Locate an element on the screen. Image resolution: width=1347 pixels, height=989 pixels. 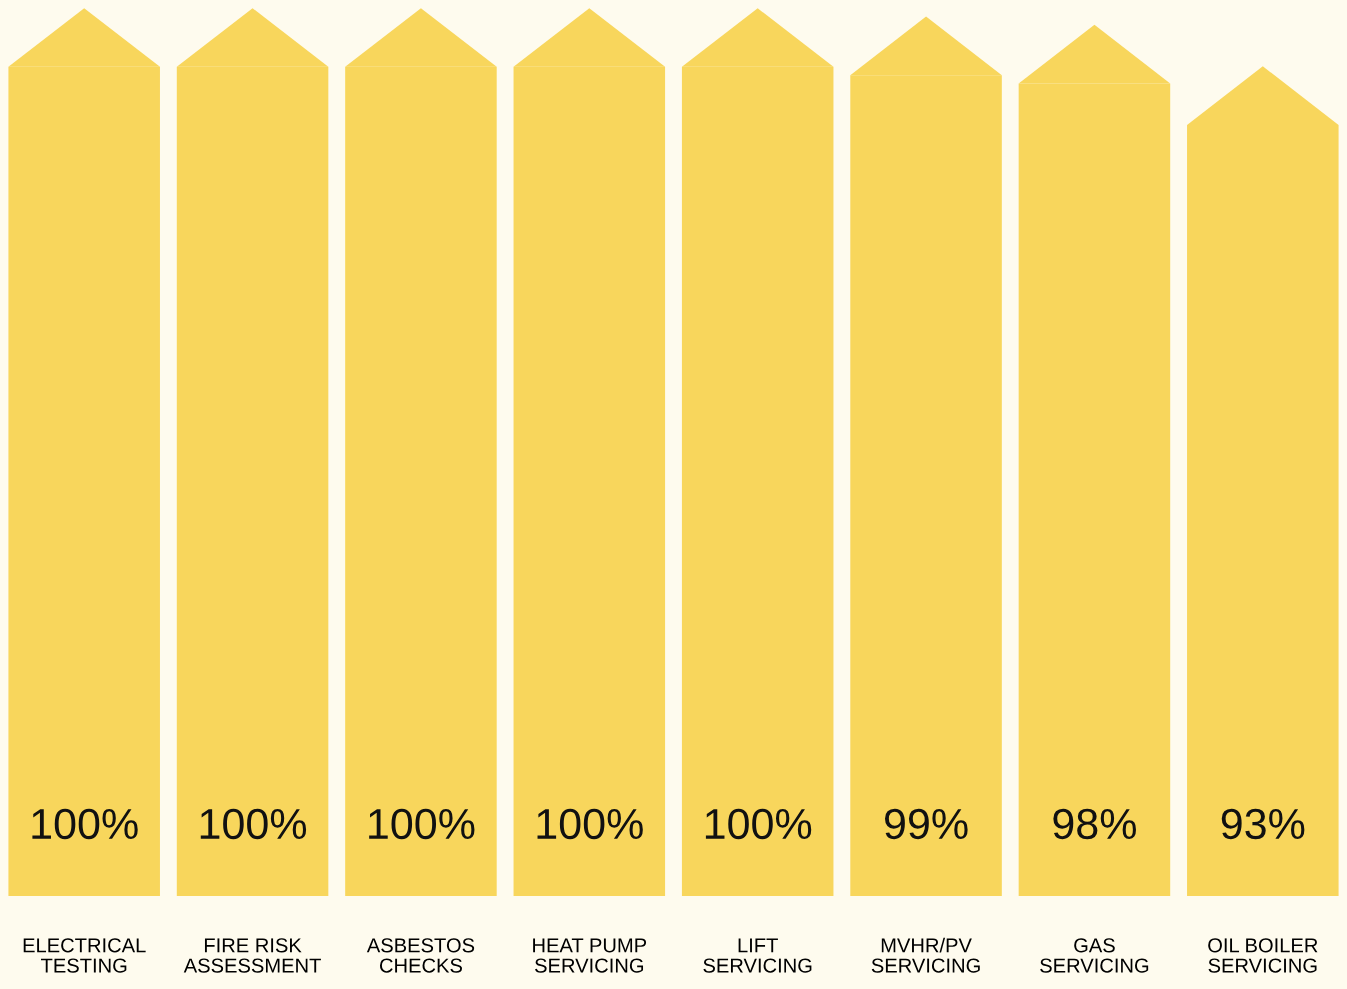
x-tick-label: GAS SERVICING is located at coordinates (1094, 955).